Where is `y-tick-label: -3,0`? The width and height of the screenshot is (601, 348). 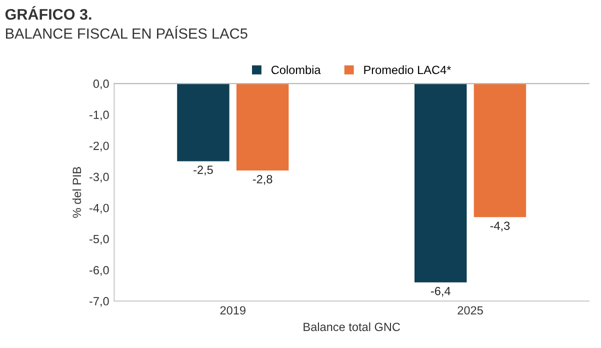
y-tick-label: -3,0 is located at coordinates (99, 177).